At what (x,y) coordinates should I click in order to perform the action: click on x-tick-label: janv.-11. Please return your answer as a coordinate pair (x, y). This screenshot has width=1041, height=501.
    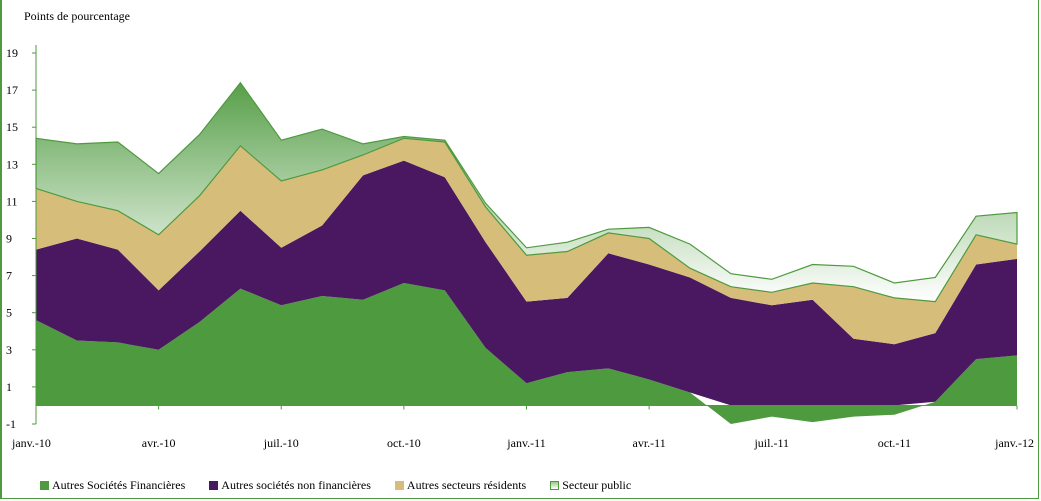
    Looking at the image, I should click on (525, 443).